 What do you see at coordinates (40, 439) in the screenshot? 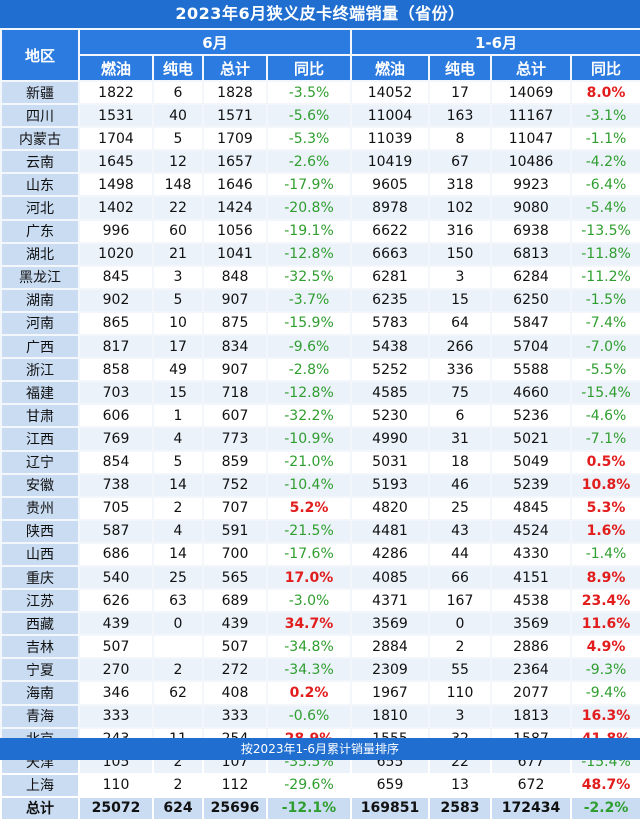
I see `region-cell: 江西` at bounding box center [40, 439].